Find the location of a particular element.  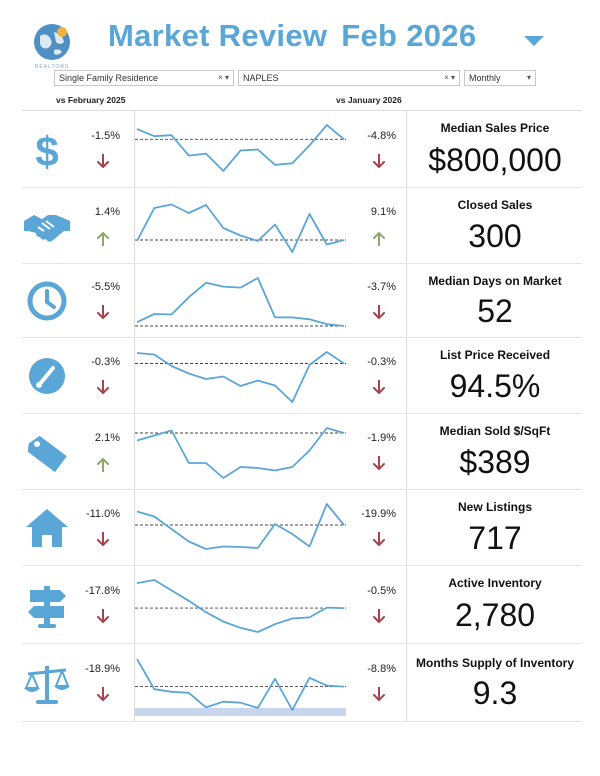

metric-value: $800,000 is located at coordinates (495, 159).